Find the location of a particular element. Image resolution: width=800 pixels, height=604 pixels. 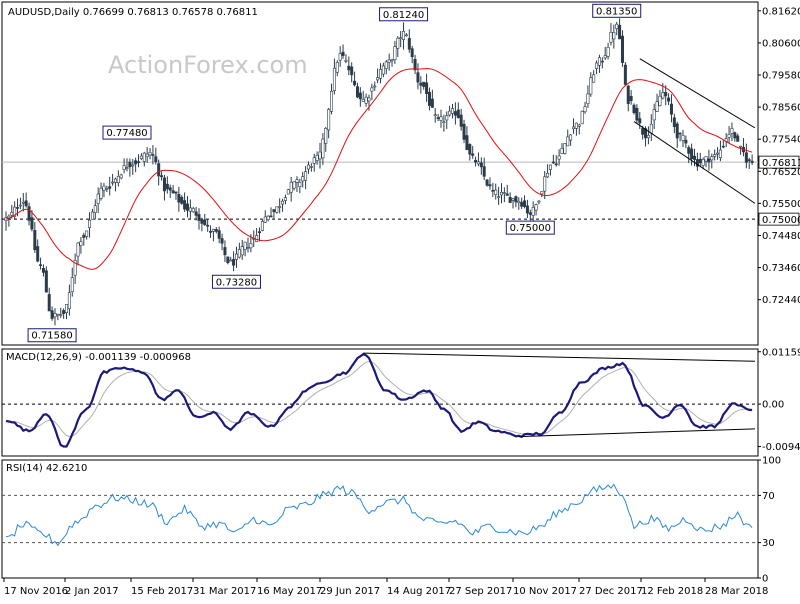

annotation-label: 0.73280 is located at coordinates (236, 282).